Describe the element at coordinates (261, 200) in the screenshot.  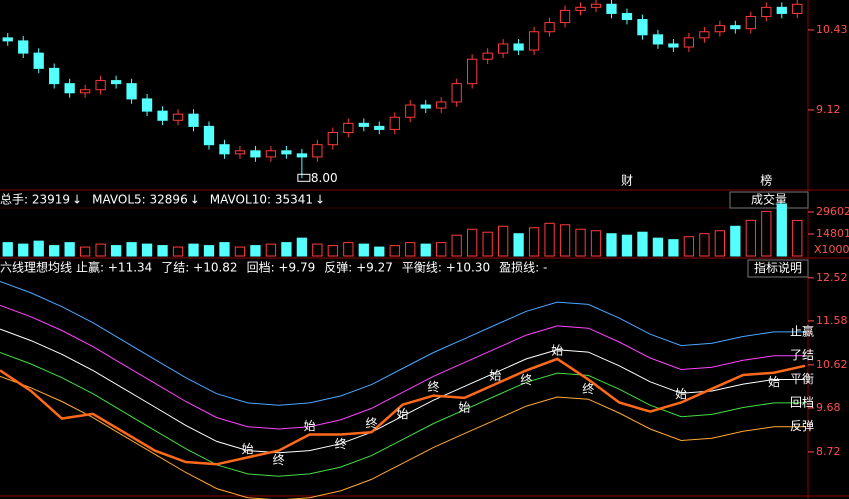
I see `volume-stat: MAVOL10: 35341` at that location.